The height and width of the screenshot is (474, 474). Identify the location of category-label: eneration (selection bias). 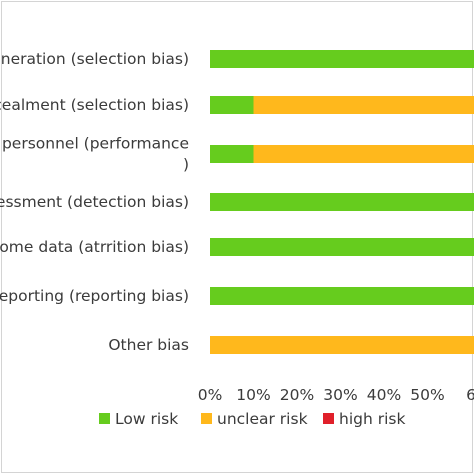
(94, 59).